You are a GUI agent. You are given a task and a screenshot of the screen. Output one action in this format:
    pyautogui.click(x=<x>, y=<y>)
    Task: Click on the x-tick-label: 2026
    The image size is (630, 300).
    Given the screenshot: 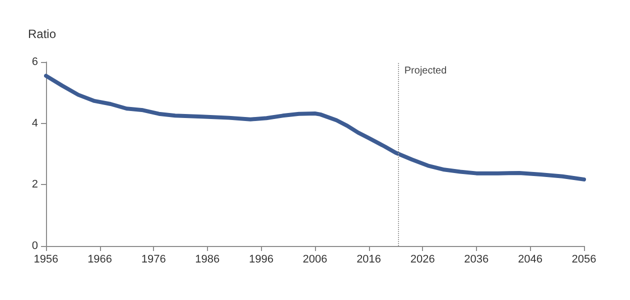 What is the action you would take?
    pyautogui.click(x=422, y=260)
    